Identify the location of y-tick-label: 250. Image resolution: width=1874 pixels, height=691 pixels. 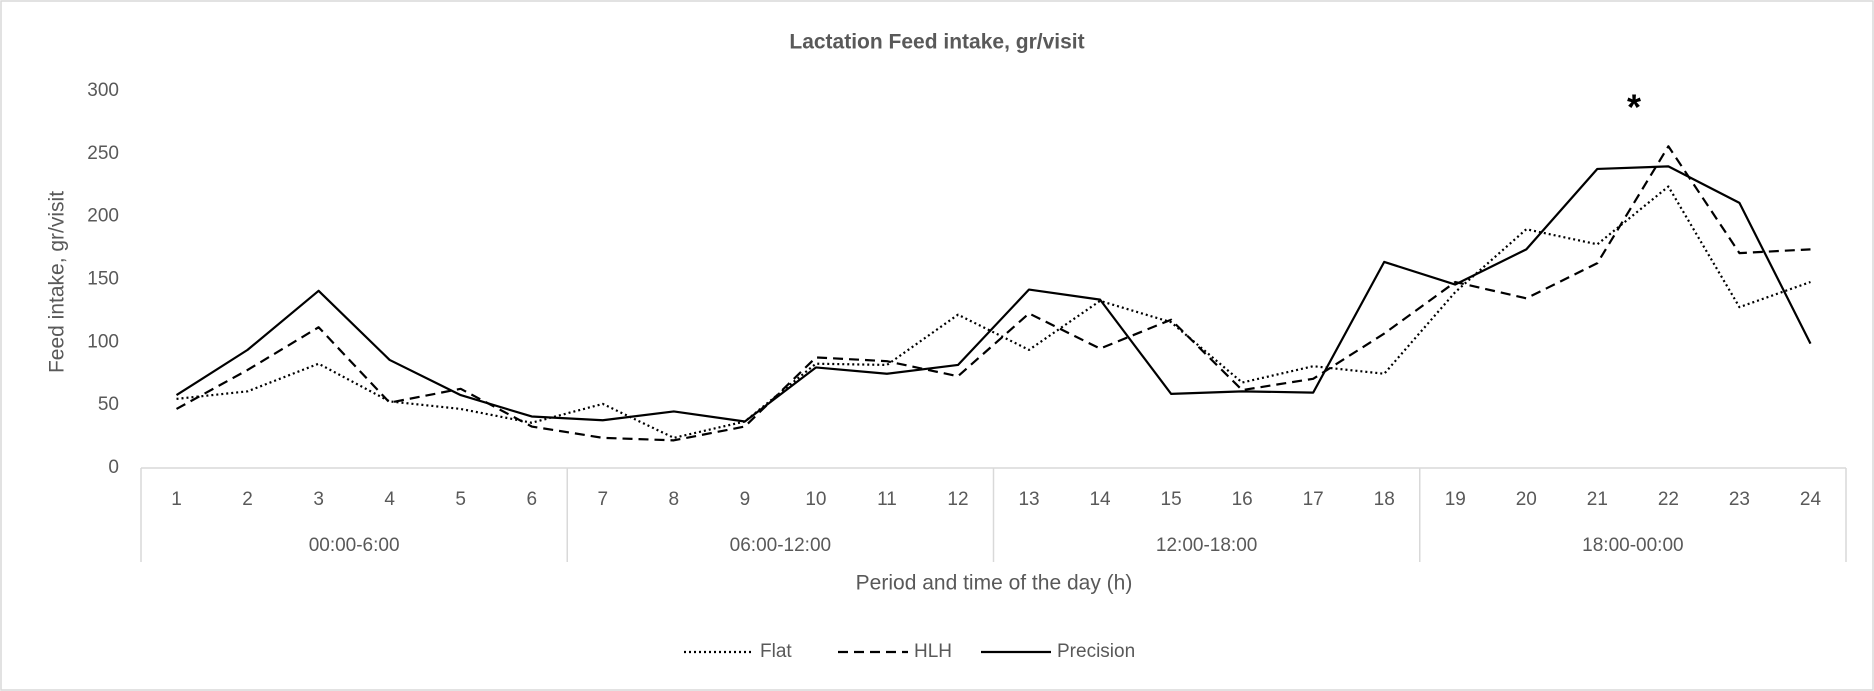
(103, 153).